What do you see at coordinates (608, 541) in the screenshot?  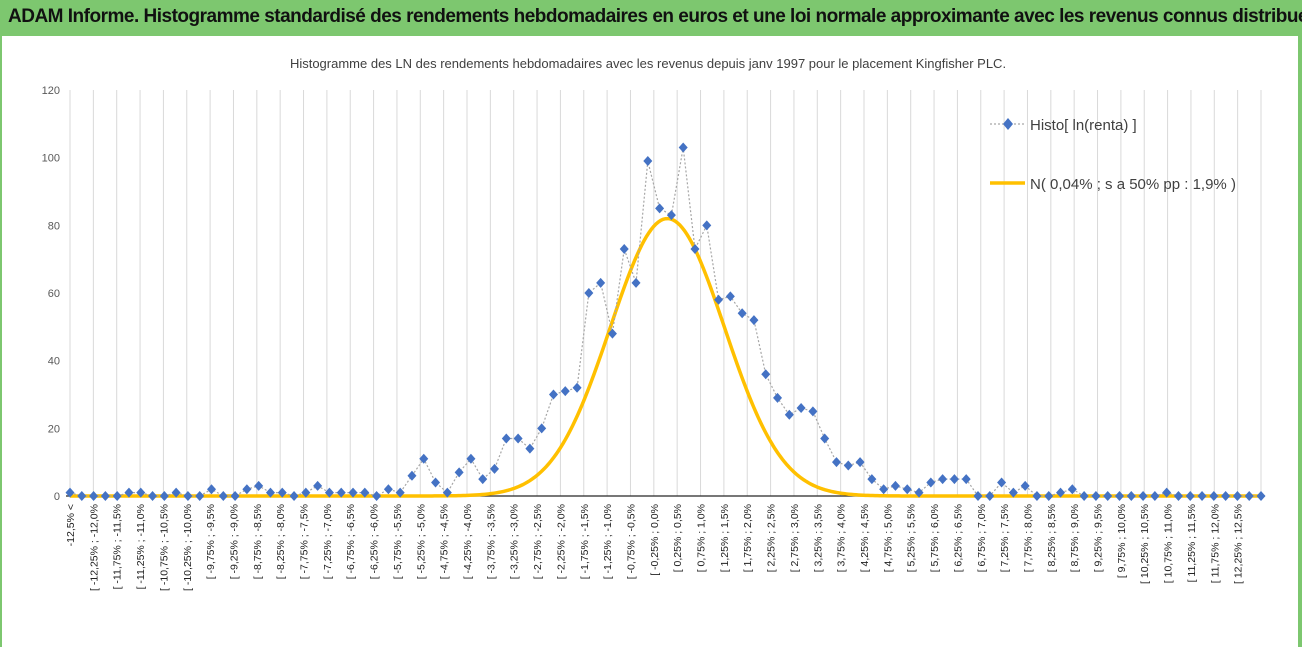 I see `x-tick-label: [ -1,25% ; -1,0%` at bounding box center [608, 541].